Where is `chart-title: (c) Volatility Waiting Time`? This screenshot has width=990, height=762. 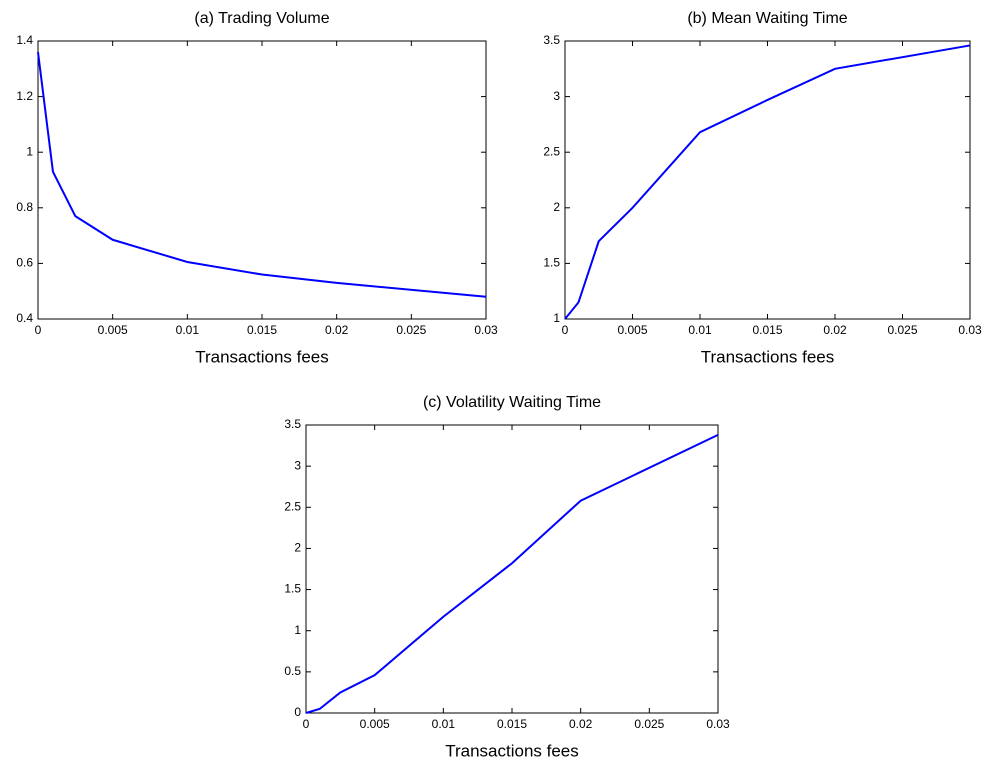
chart-title: (c) Volatility Waiting Time is located at coordinates (512, 402).